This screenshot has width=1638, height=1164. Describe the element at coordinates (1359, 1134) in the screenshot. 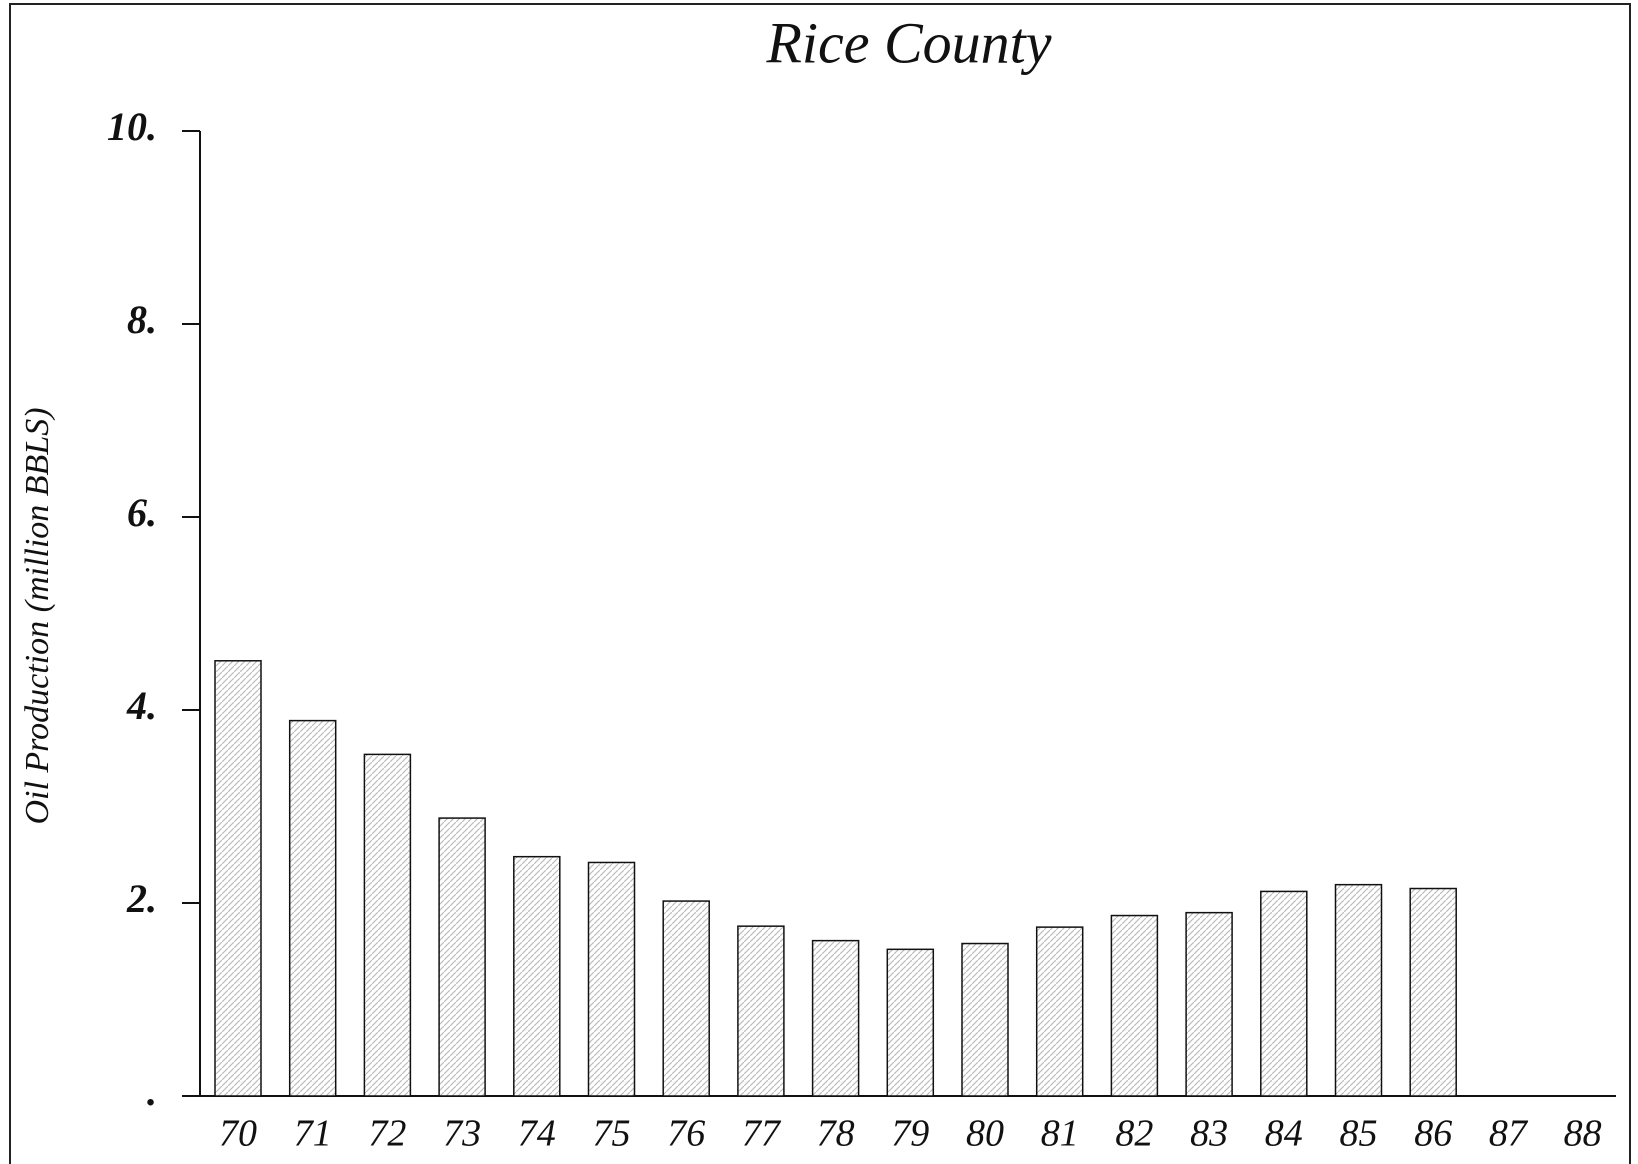

I see `x-tick-label: 85` at that location.